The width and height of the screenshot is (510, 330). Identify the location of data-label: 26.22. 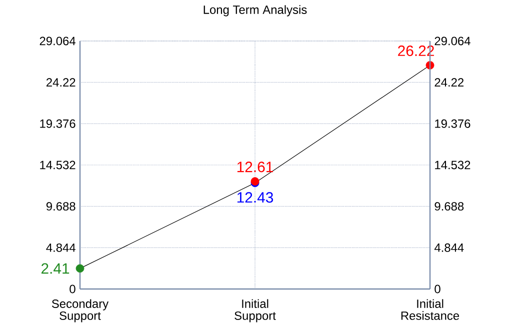
(416, 50).